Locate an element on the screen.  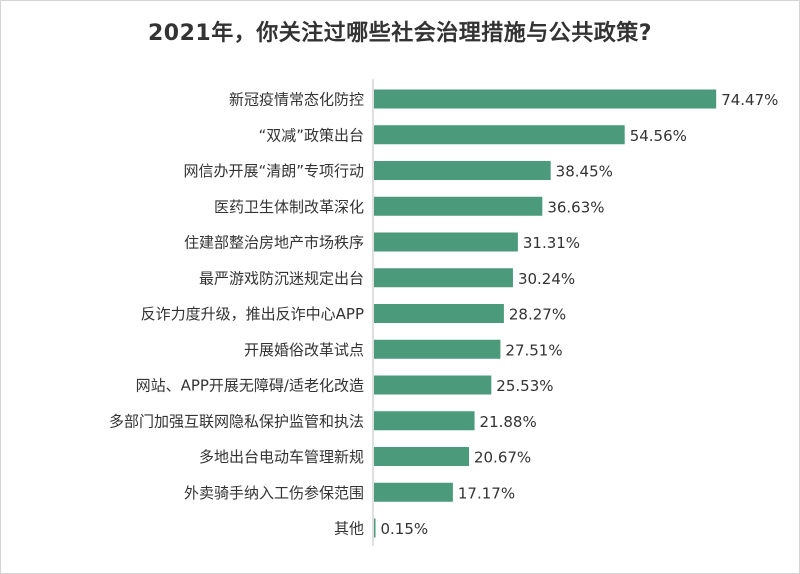
data-label: 17.17% is located at coordinates (486, 493).